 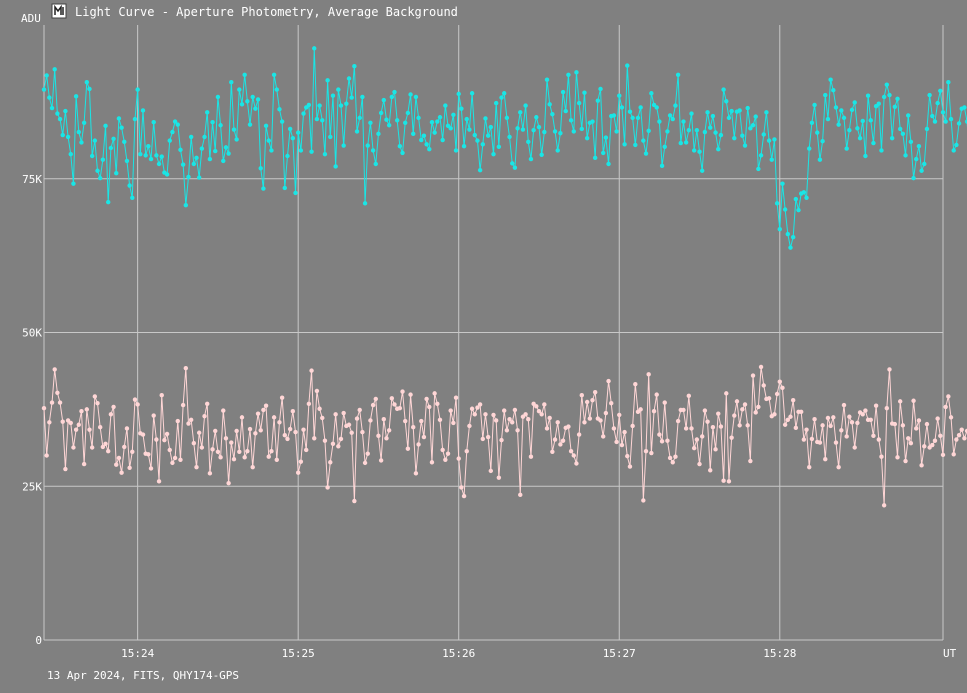 I want to click on light-curve-app-icon, so click(x=59, y=11).